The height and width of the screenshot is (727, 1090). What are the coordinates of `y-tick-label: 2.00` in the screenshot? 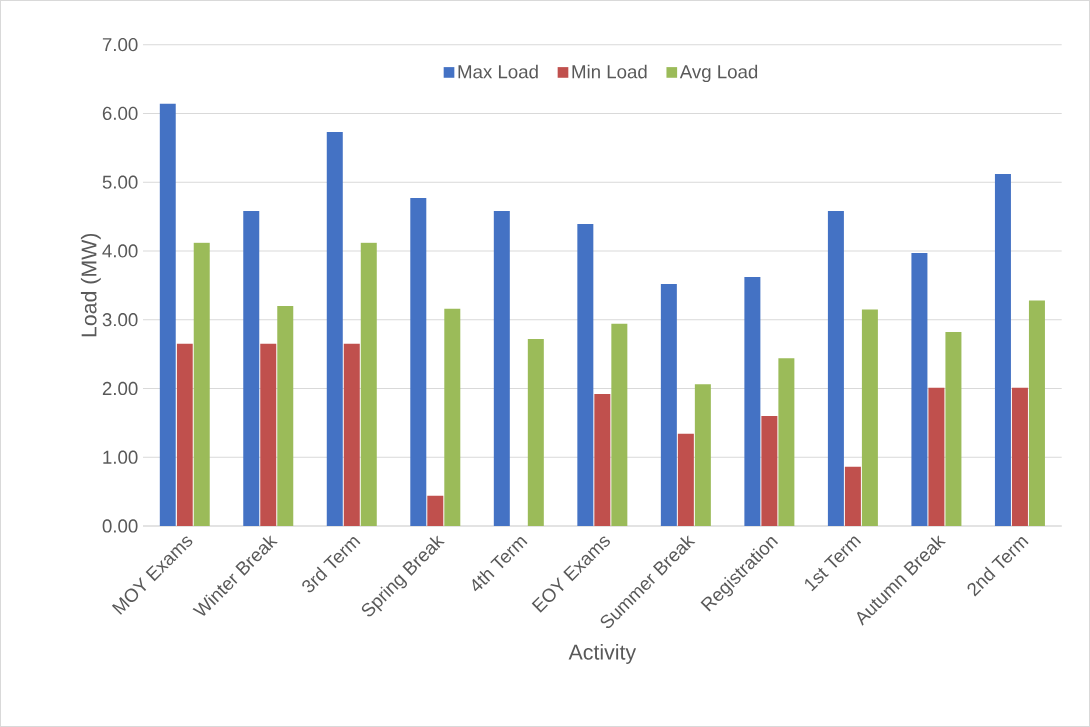 It's located at (120, 388).